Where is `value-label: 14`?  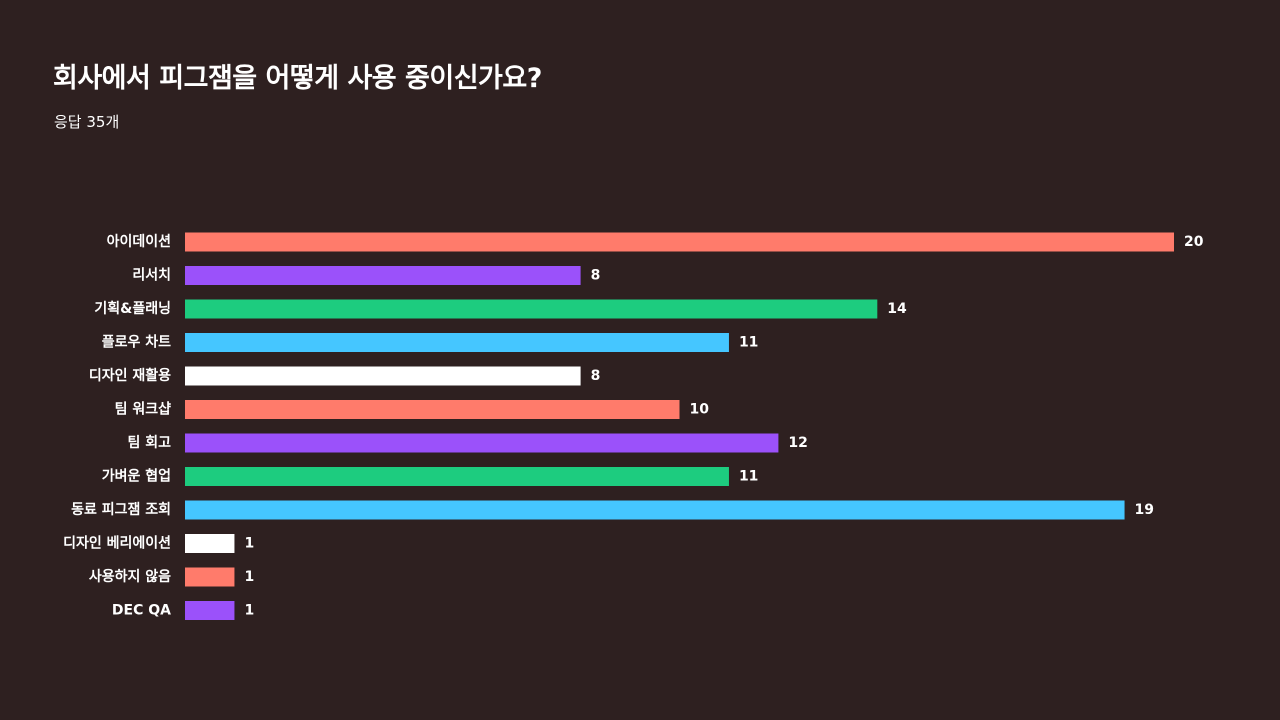
value-label: 14 is located at coordinates (897, 309).